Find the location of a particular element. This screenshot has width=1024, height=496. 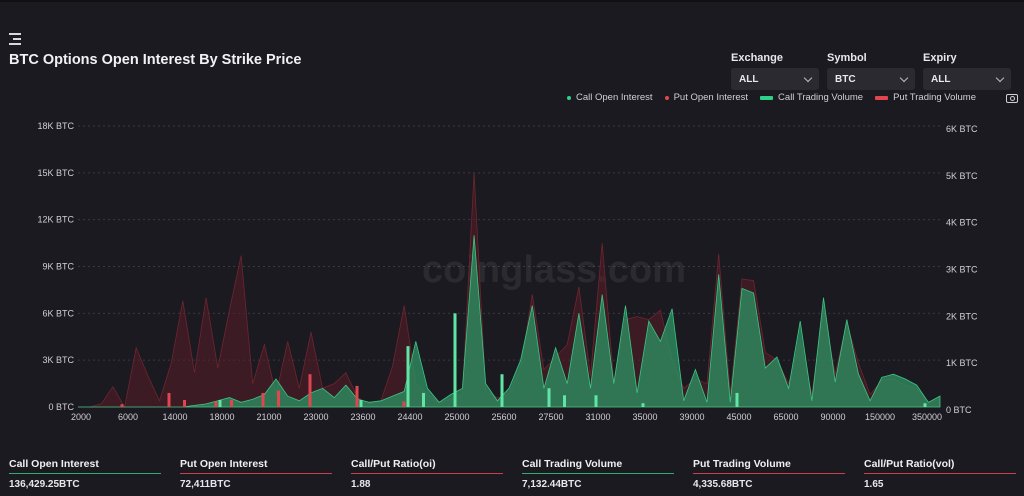

y-right-tick-label: 1K BTC is located at coordinates (962, 363).